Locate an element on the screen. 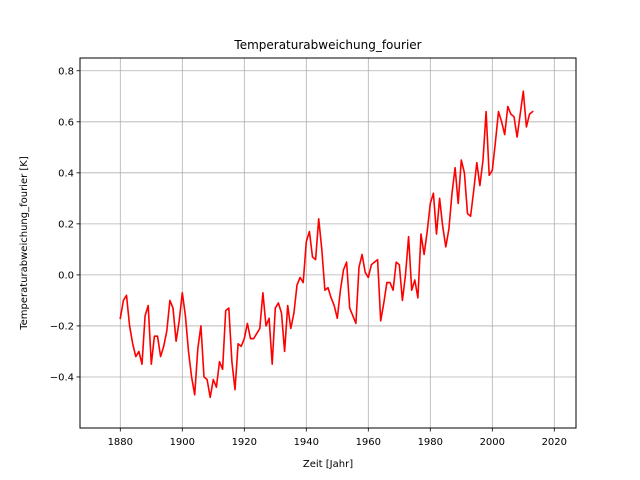 The image size is (640, 480). x-tick-label: 2020 is located at coordinates (554, 442).